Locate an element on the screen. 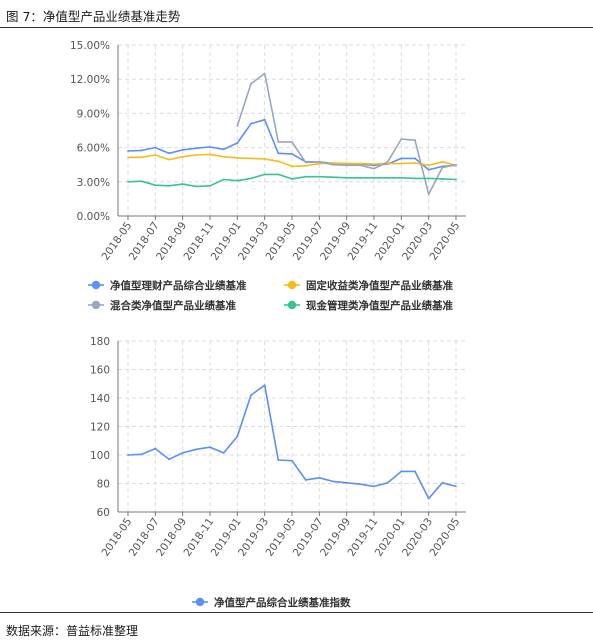 Image resolution: width=593 pixels, height=644 pixels. y-tick-label: 12.00% is located at coordinates (90, 80).